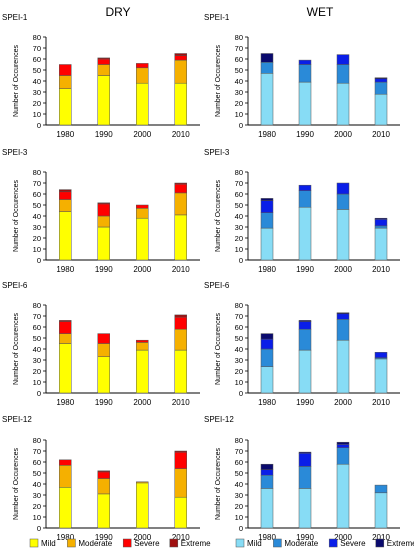  I want to click on chart-title: SPEI-3, so click(217, 152).